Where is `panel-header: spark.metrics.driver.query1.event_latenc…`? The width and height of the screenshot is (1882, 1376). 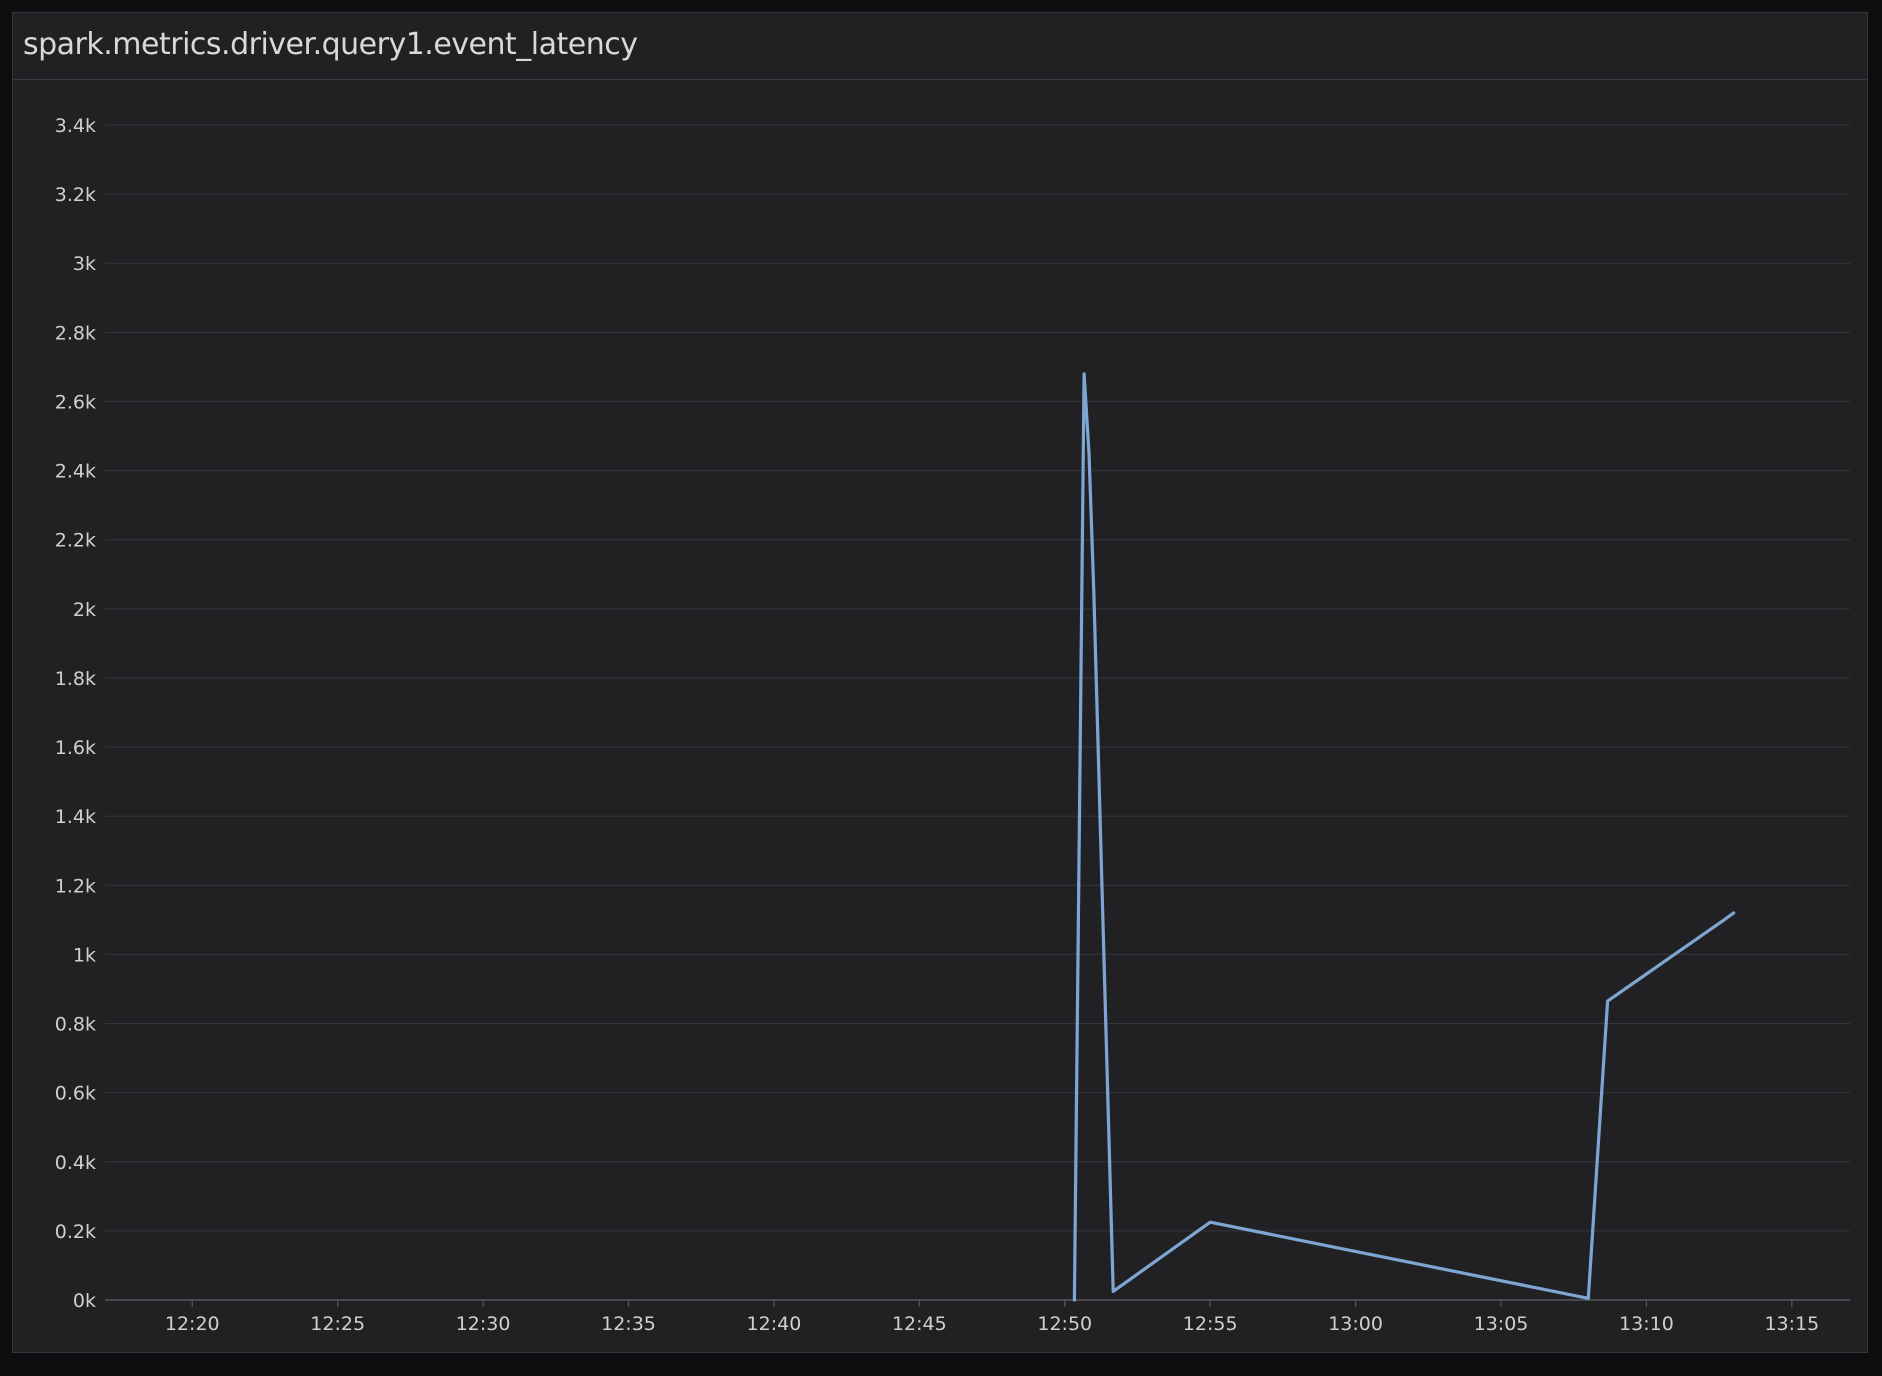
panel-header: spark.metrics.driver.query1.event_latenc… is located at coordinates (940, 46).